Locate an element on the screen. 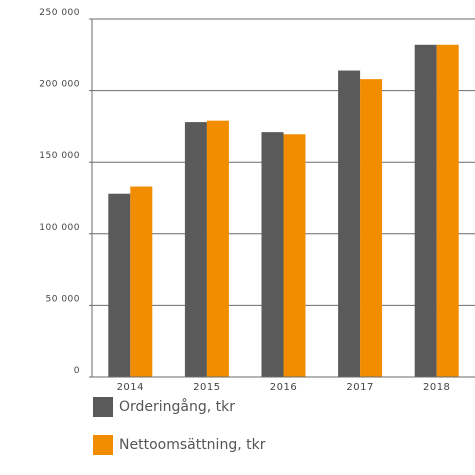 This screenshot has height=475, width=475. legend-item-nettoomsattning: Nettoomsättning, tkr is located at coordinates (179, 445).